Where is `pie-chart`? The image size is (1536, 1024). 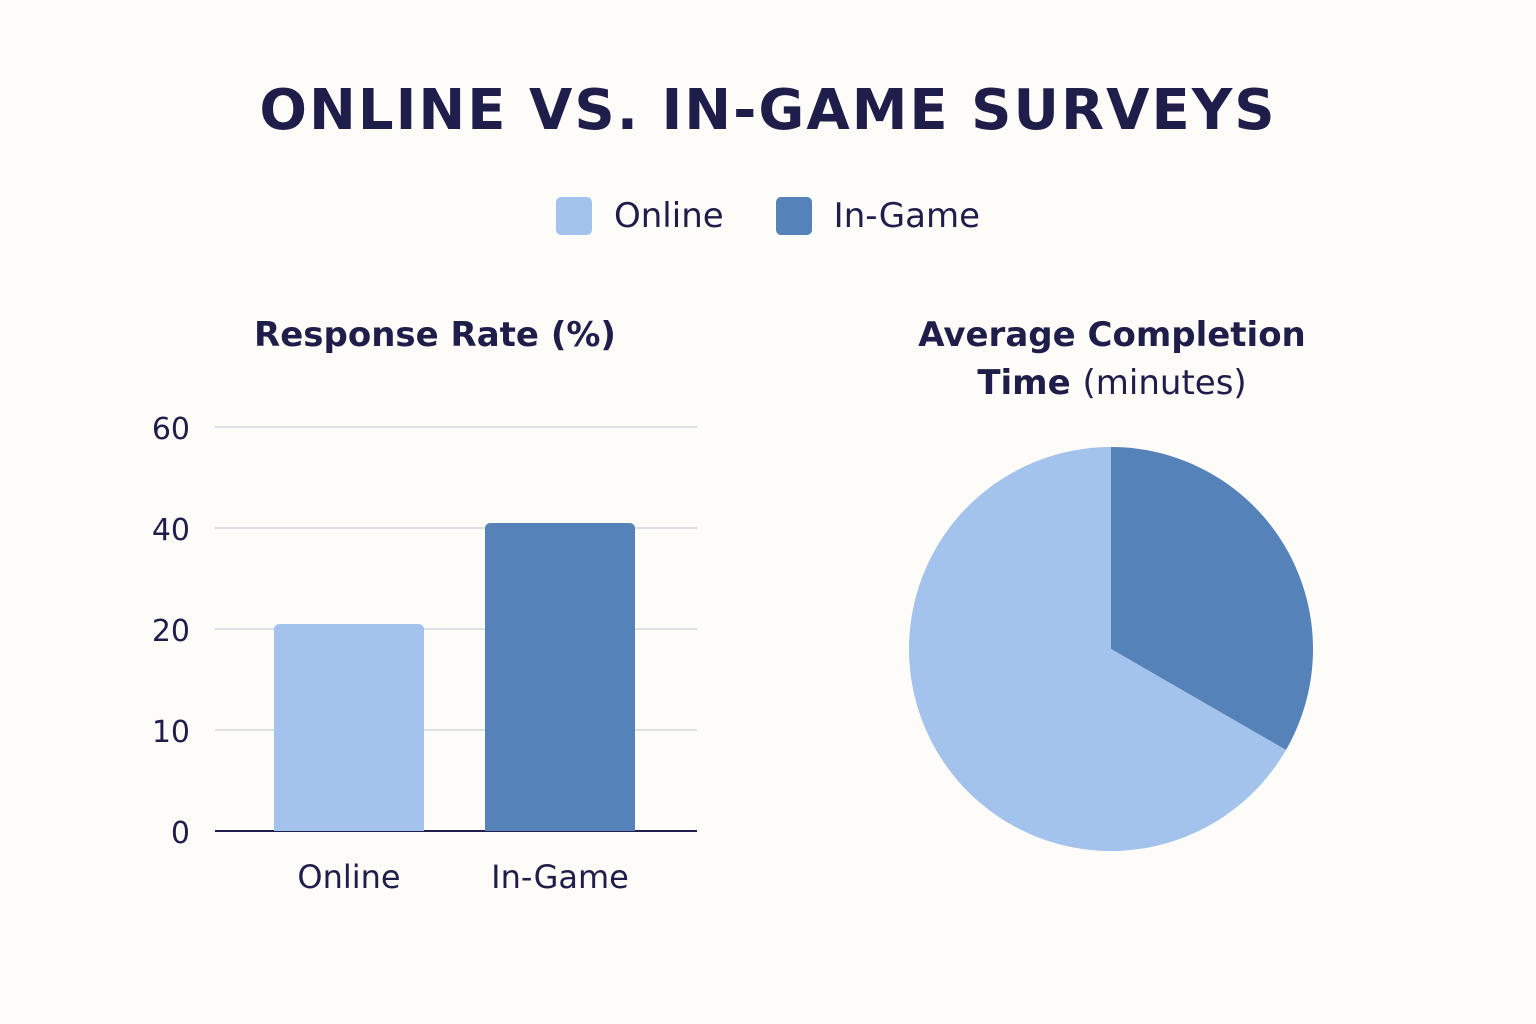 pie-chart is located at coordinates (1111, 649).